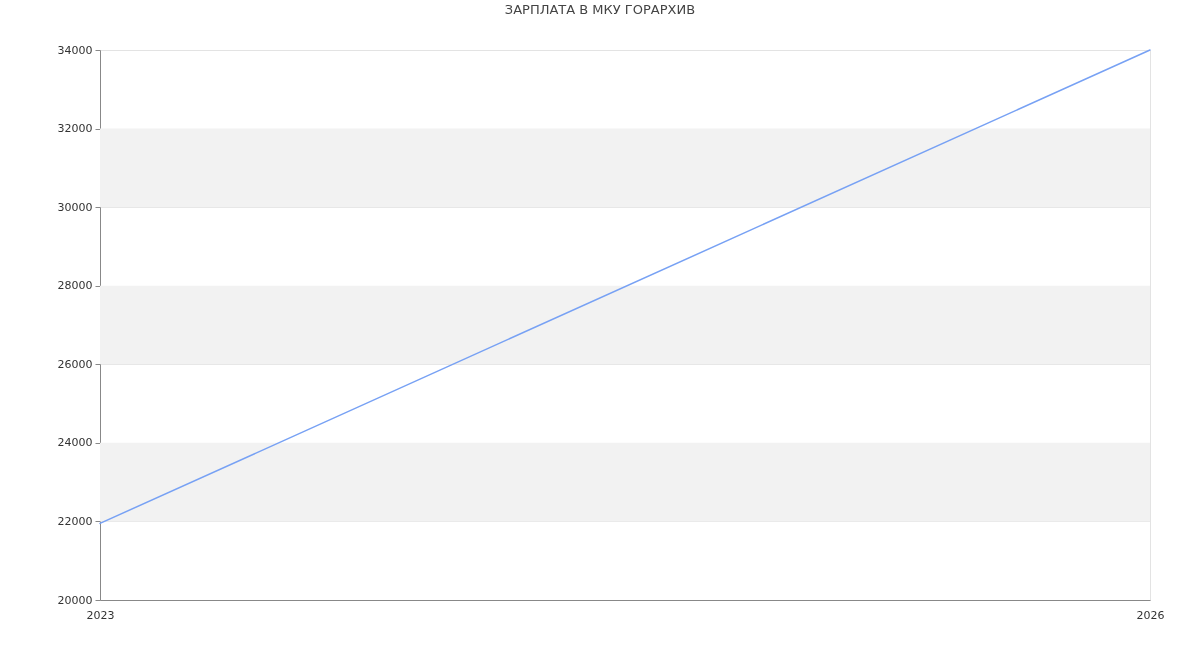 This screenshot has height=650, width=1200. What do you see at coordinates (75, 443) in the screenshot?
I see `y-tick-label: 24000` at bounding box center [75, 443].